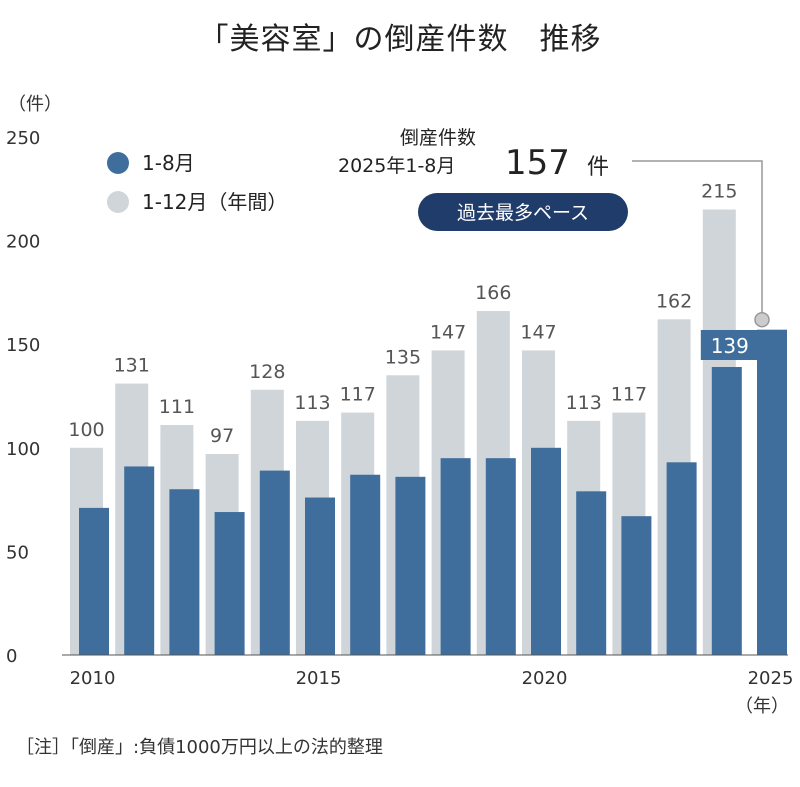 This screenshot has width=800, height=787. What do you see at coordinates (214, 202) in the screenshot?
I see `legend-label-full-year: 1-12月（年間）` at bounding box center [214, 202].